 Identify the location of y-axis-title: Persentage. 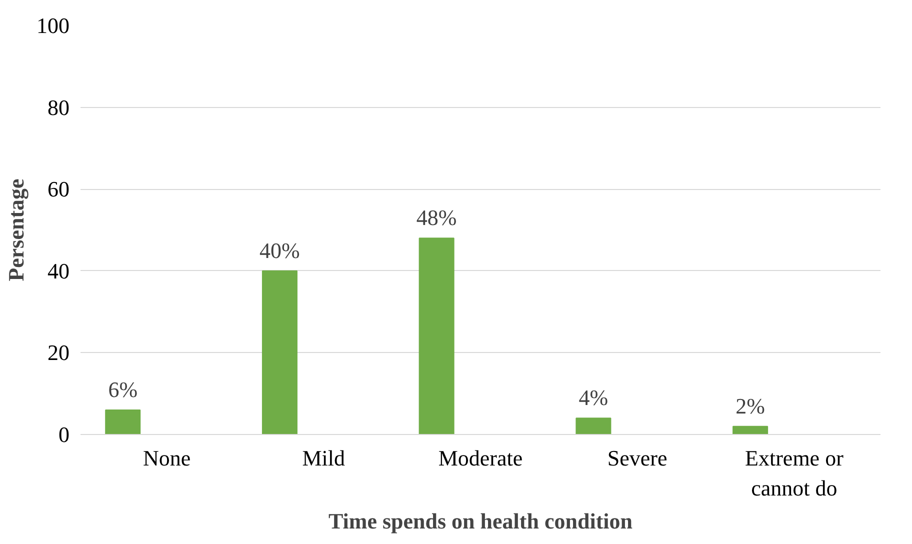
(16, 230).